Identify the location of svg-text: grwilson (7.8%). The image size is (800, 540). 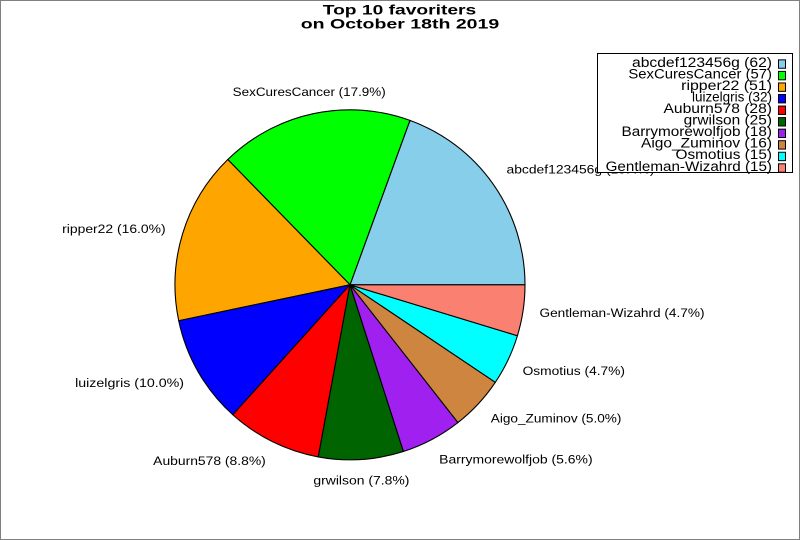
(361, 480).